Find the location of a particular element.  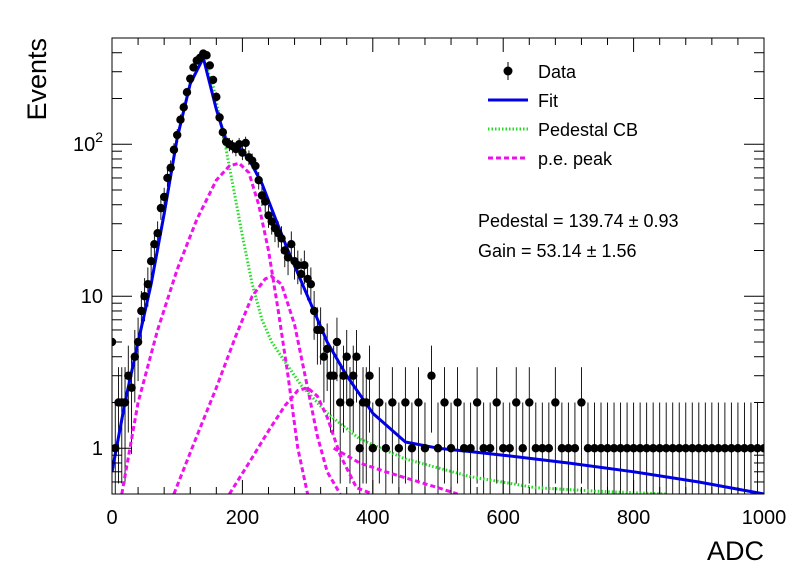

y-tick-label: 1 is located at coordinates (97, 449).